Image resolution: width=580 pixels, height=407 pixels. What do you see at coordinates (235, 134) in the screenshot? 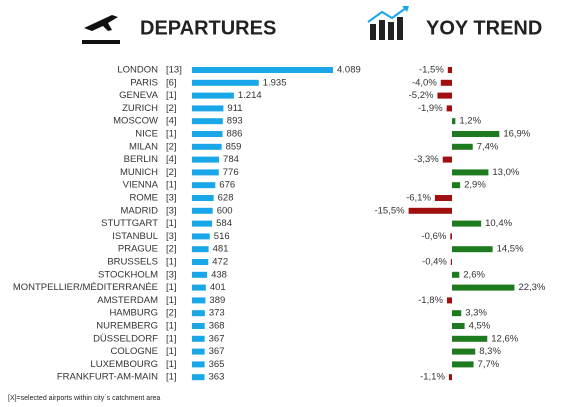
I see `value-label: 886` at bounding box center [235, 134].